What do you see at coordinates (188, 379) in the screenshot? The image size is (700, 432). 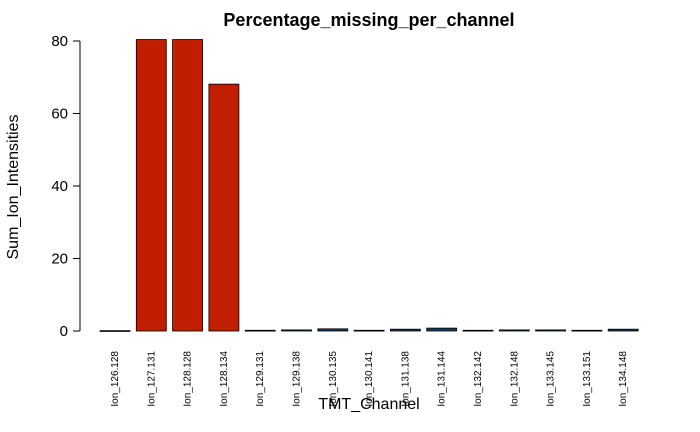 I see `x-tick-label: Ion_128.128` at bounding box center [188, 379].